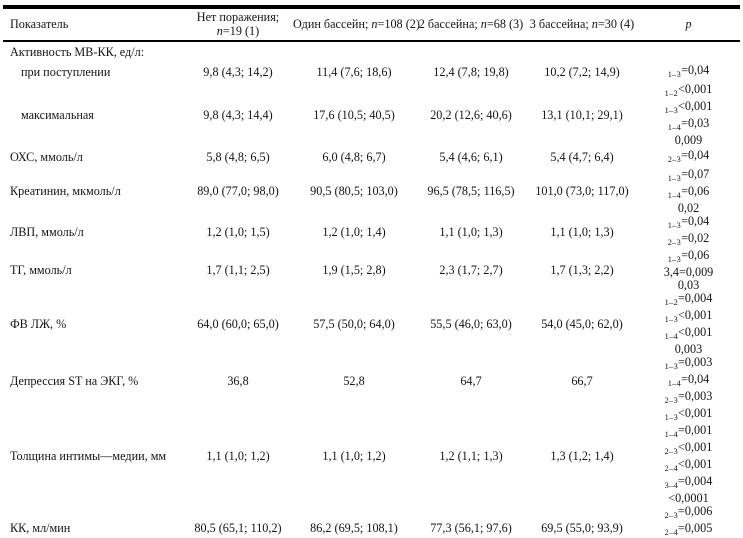 This screenshot has height=538, width=743. I want to click on p-value-line: 2–3=0,006, so click(688, 512).